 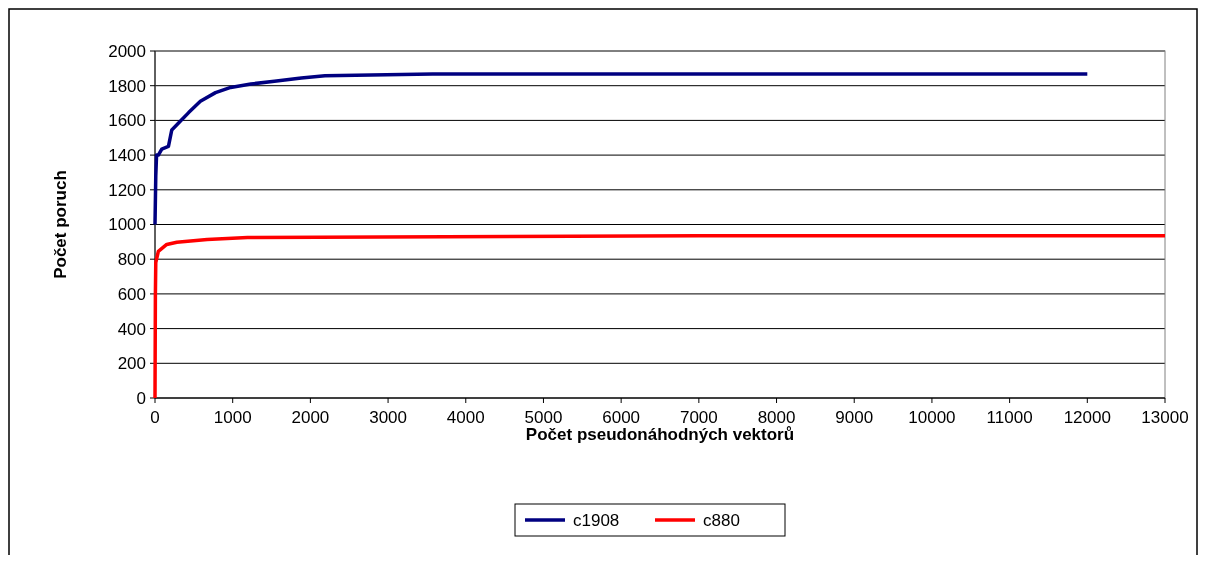 I want to click on y-tick-label: 600, so click(x=131, y=294).